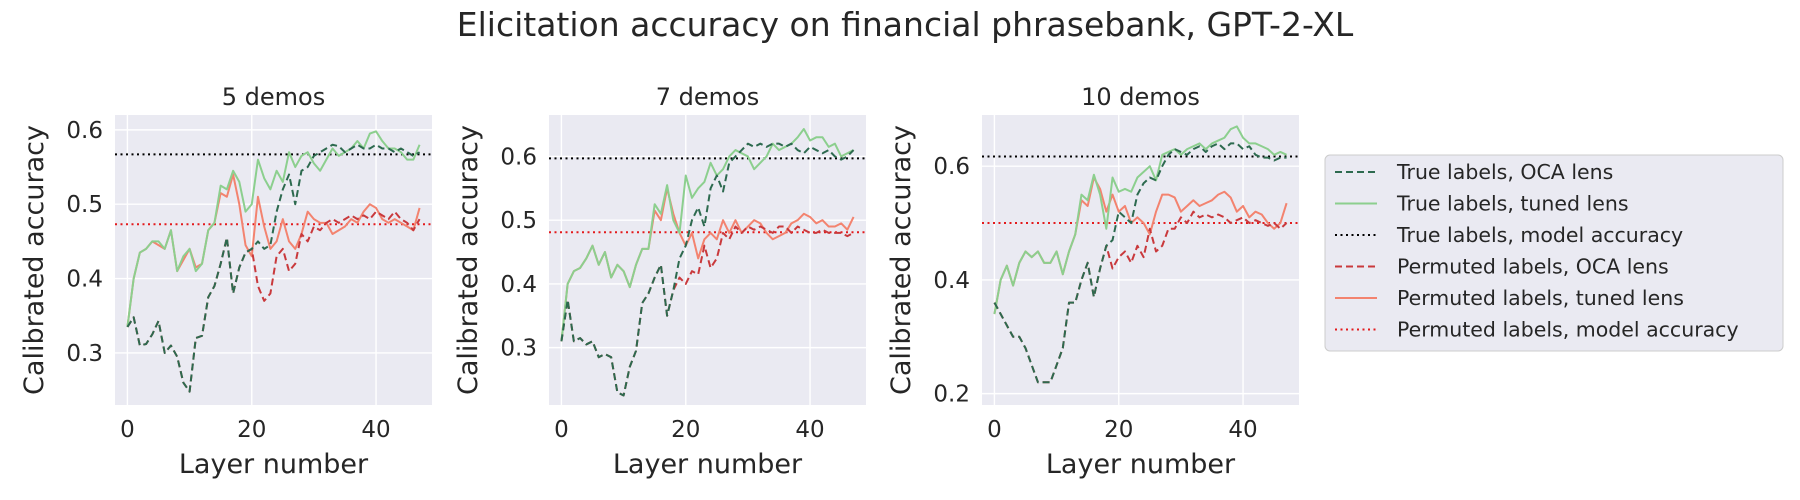  I want to click on y-tick-label: 0.2, so click(951, 395).